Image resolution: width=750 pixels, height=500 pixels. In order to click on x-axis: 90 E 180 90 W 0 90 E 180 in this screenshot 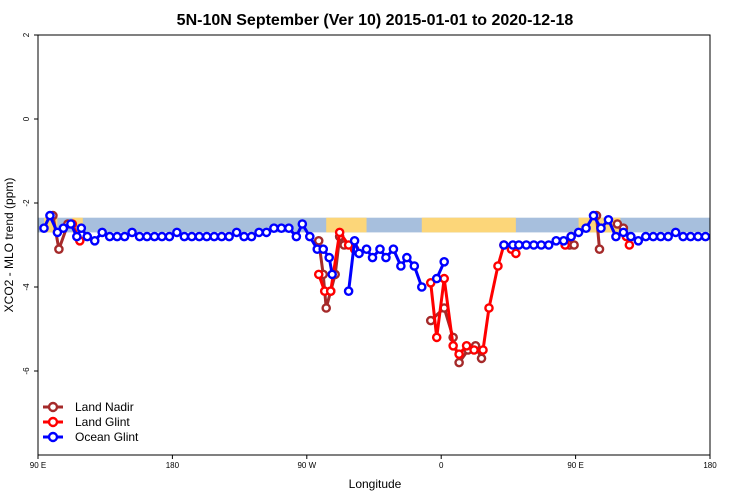, I will do `click(373, 462)`.